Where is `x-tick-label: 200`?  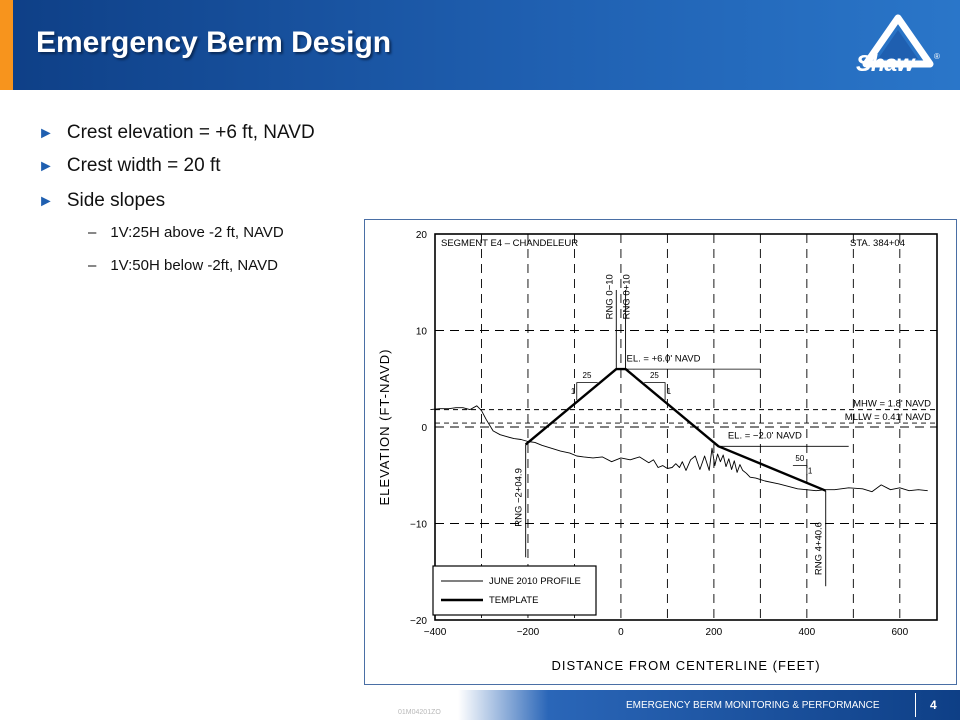 x-tick-label: 200 is located at coordinates (714, 632).